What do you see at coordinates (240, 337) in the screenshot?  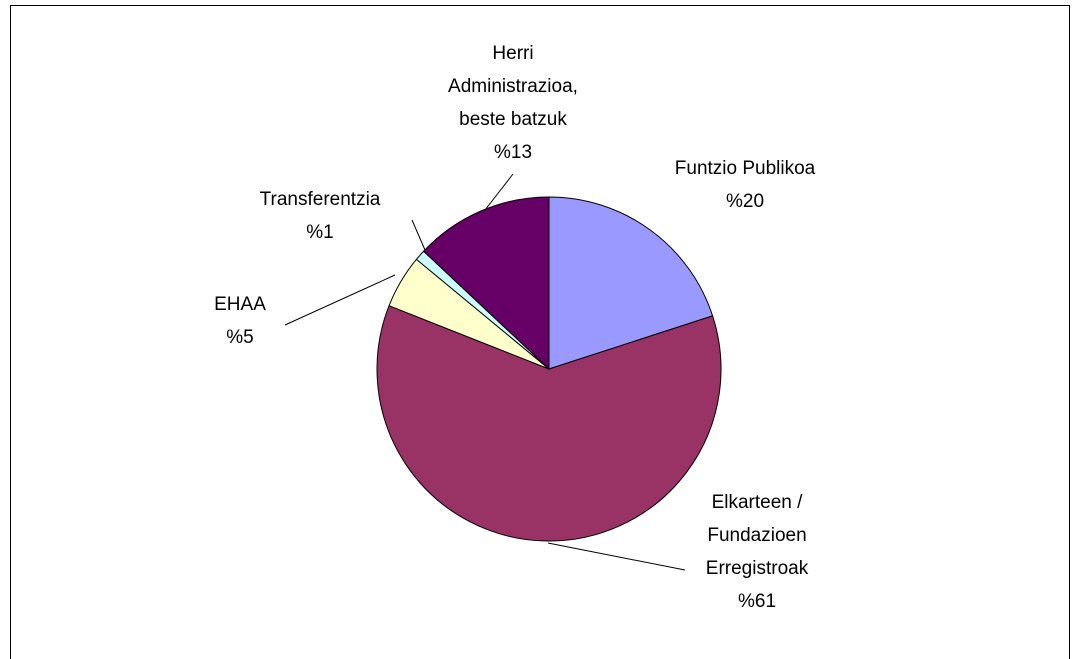 I see `value-label: %5` at bounding box center [240, 337].